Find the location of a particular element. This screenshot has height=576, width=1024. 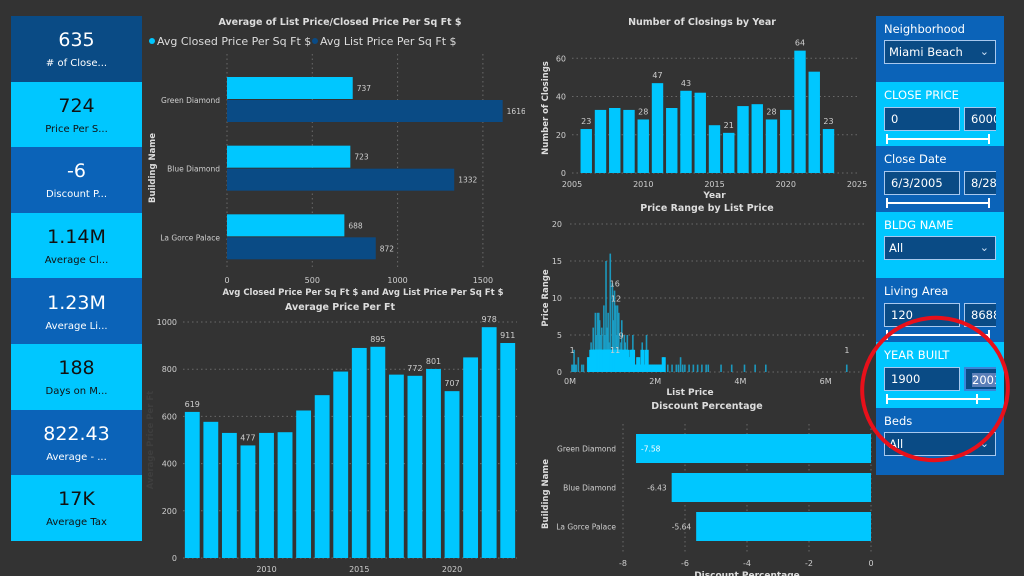

y-tick-label: Blue Diamond is located at coordinates (193, 169).